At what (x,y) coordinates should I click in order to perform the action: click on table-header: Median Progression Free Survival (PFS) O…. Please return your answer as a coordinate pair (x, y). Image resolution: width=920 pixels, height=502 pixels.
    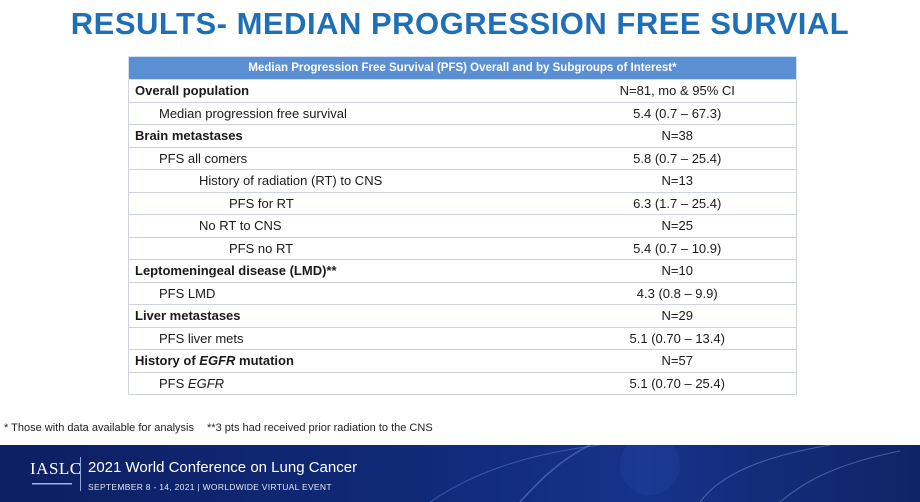
    Looking at the image, I should click on (462, 68).